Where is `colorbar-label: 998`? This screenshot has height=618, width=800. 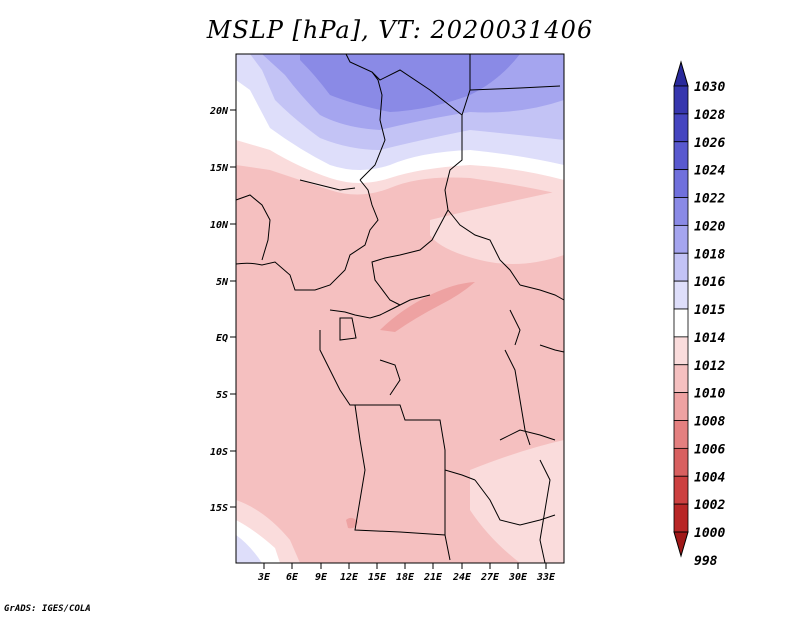
colorbar-label: 998 is located at coordinates (706, 561).